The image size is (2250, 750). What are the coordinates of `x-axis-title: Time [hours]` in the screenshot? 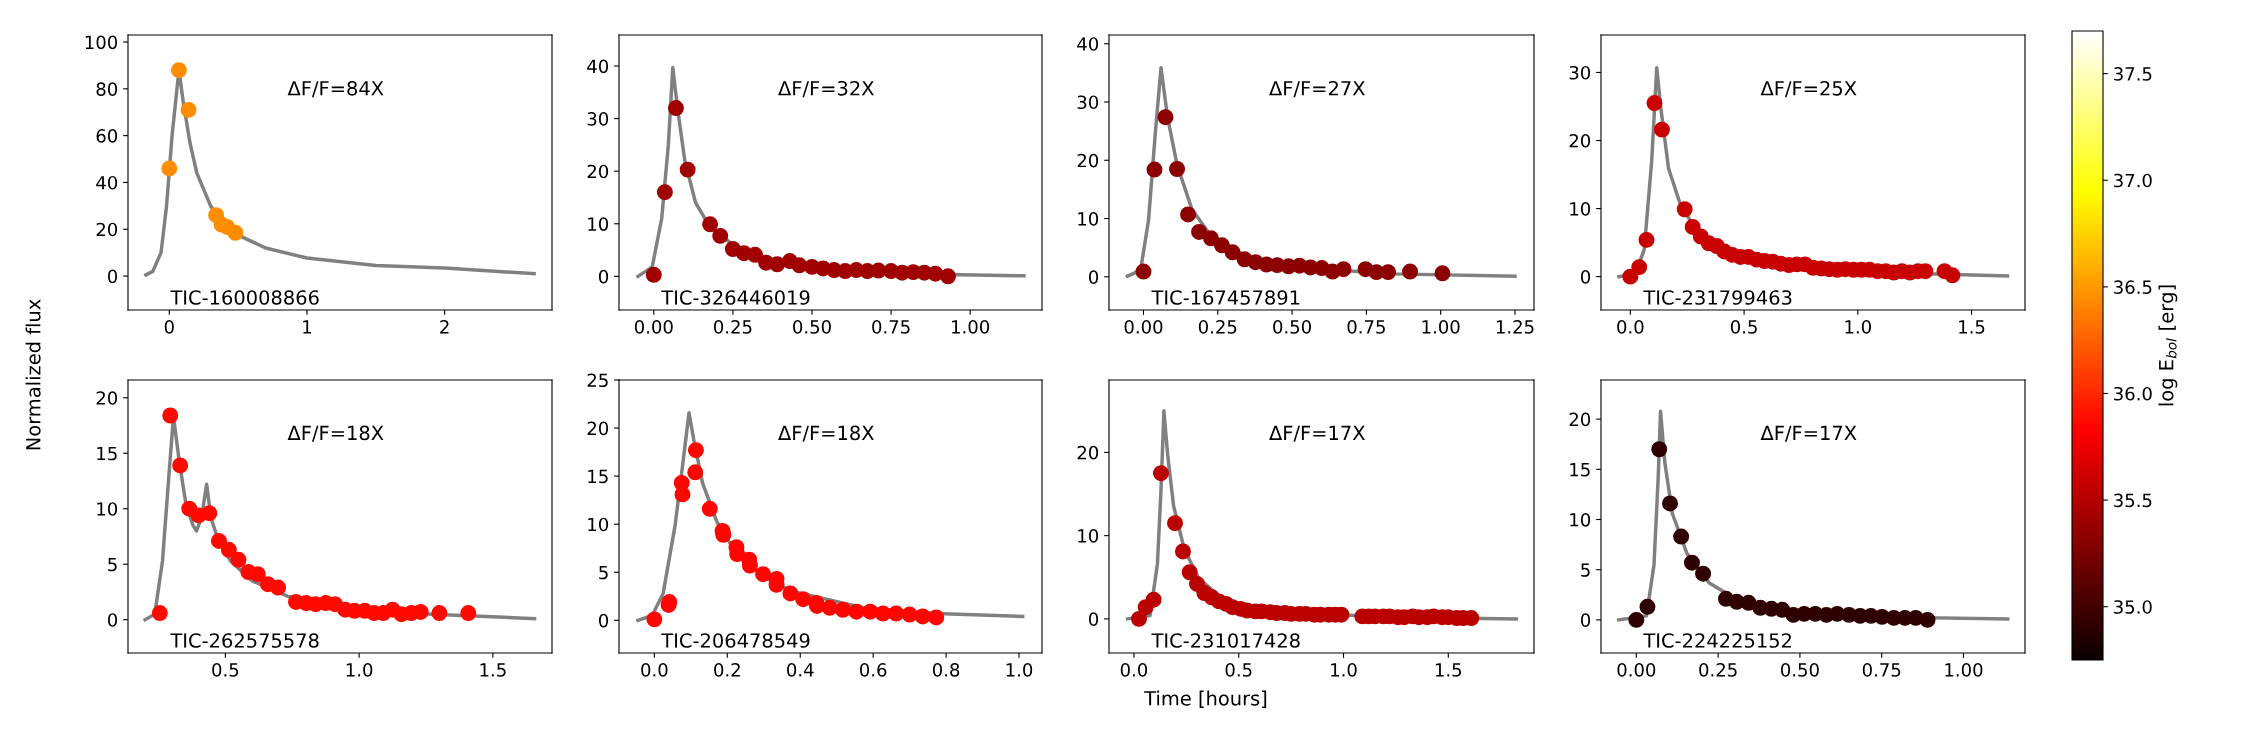 It's located at (1205, 699).